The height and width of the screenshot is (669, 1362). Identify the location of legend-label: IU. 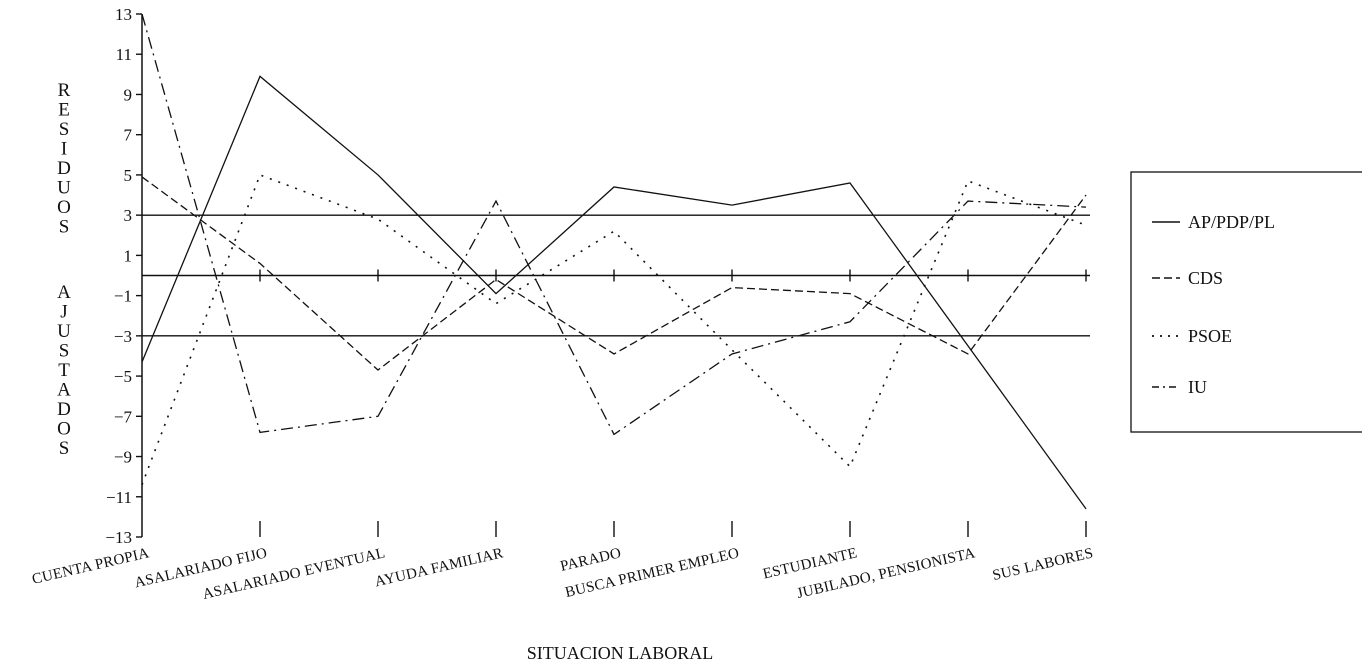
(1197, 387).